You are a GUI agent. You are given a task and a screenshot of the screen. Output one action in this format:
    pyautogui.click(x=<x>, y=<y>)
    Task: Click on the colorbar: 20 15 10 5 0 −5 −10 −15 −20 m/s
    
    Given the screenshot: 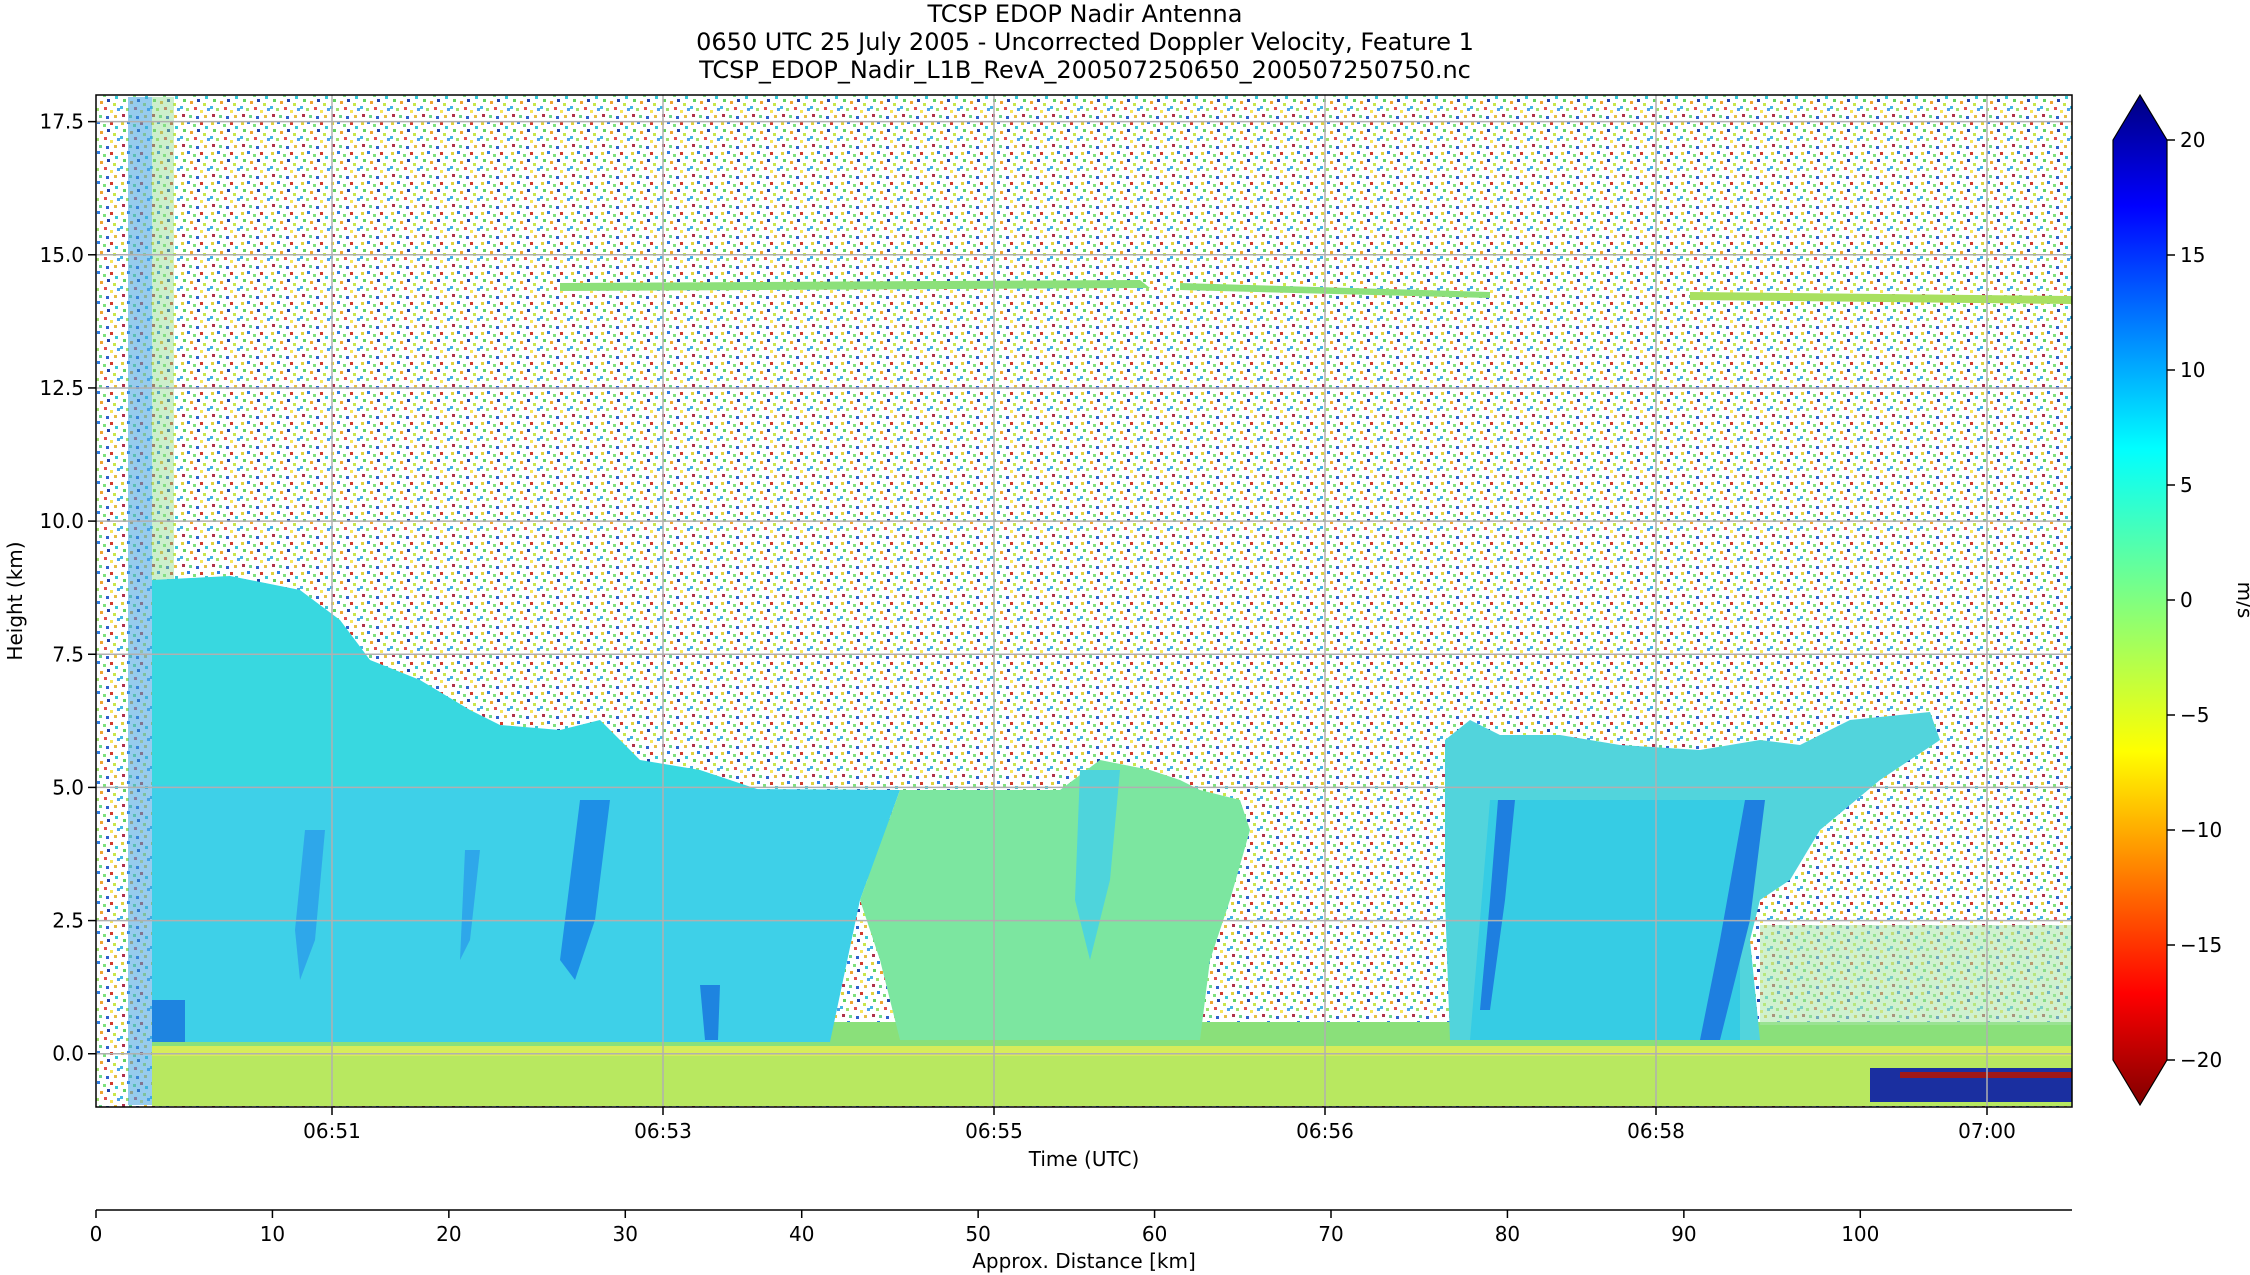 What is the action you would take?
    pyautogui.click(x=2181, y=600)
    